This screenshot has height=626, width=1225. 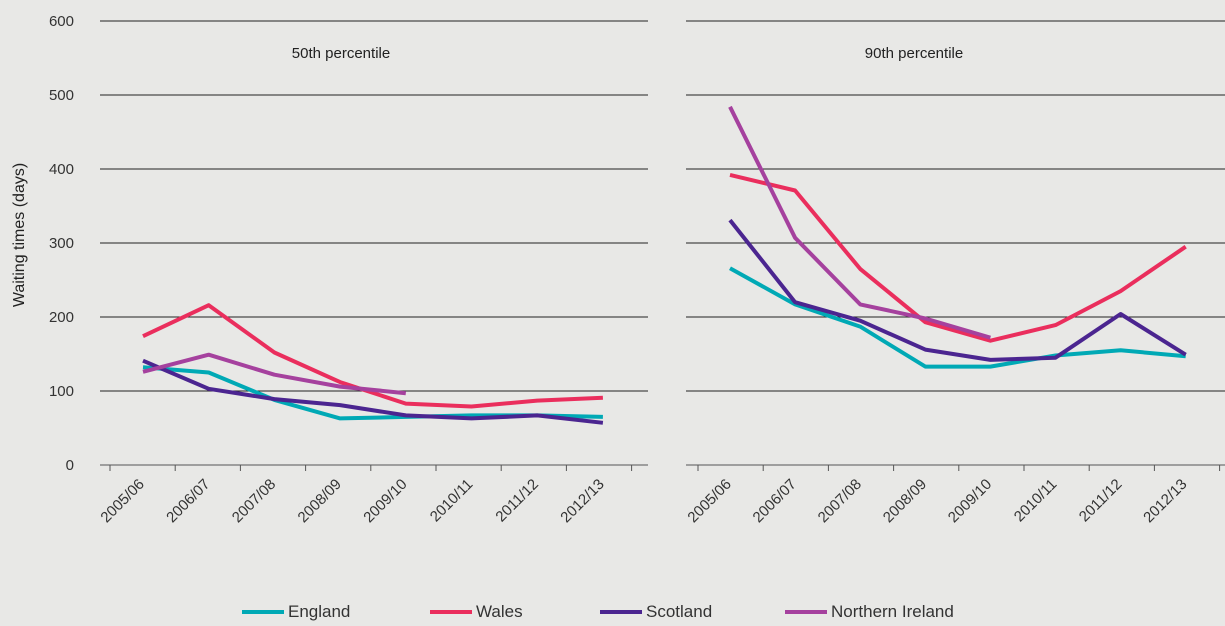 I want to click on series-line-england, so click(x=957, y=317).